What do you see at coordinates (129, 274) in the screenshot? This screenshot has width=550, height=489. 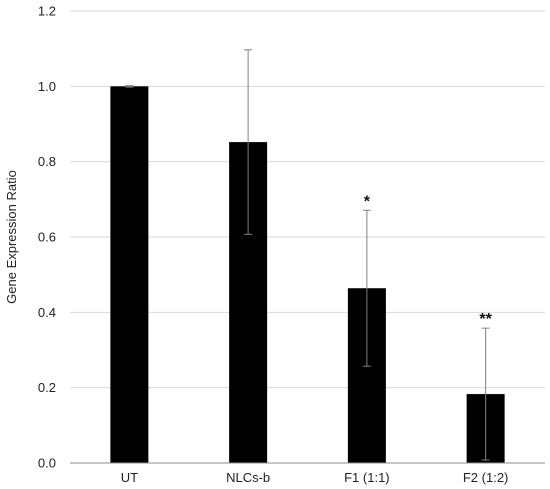 I see `bar` at bounding box center [129, 274].